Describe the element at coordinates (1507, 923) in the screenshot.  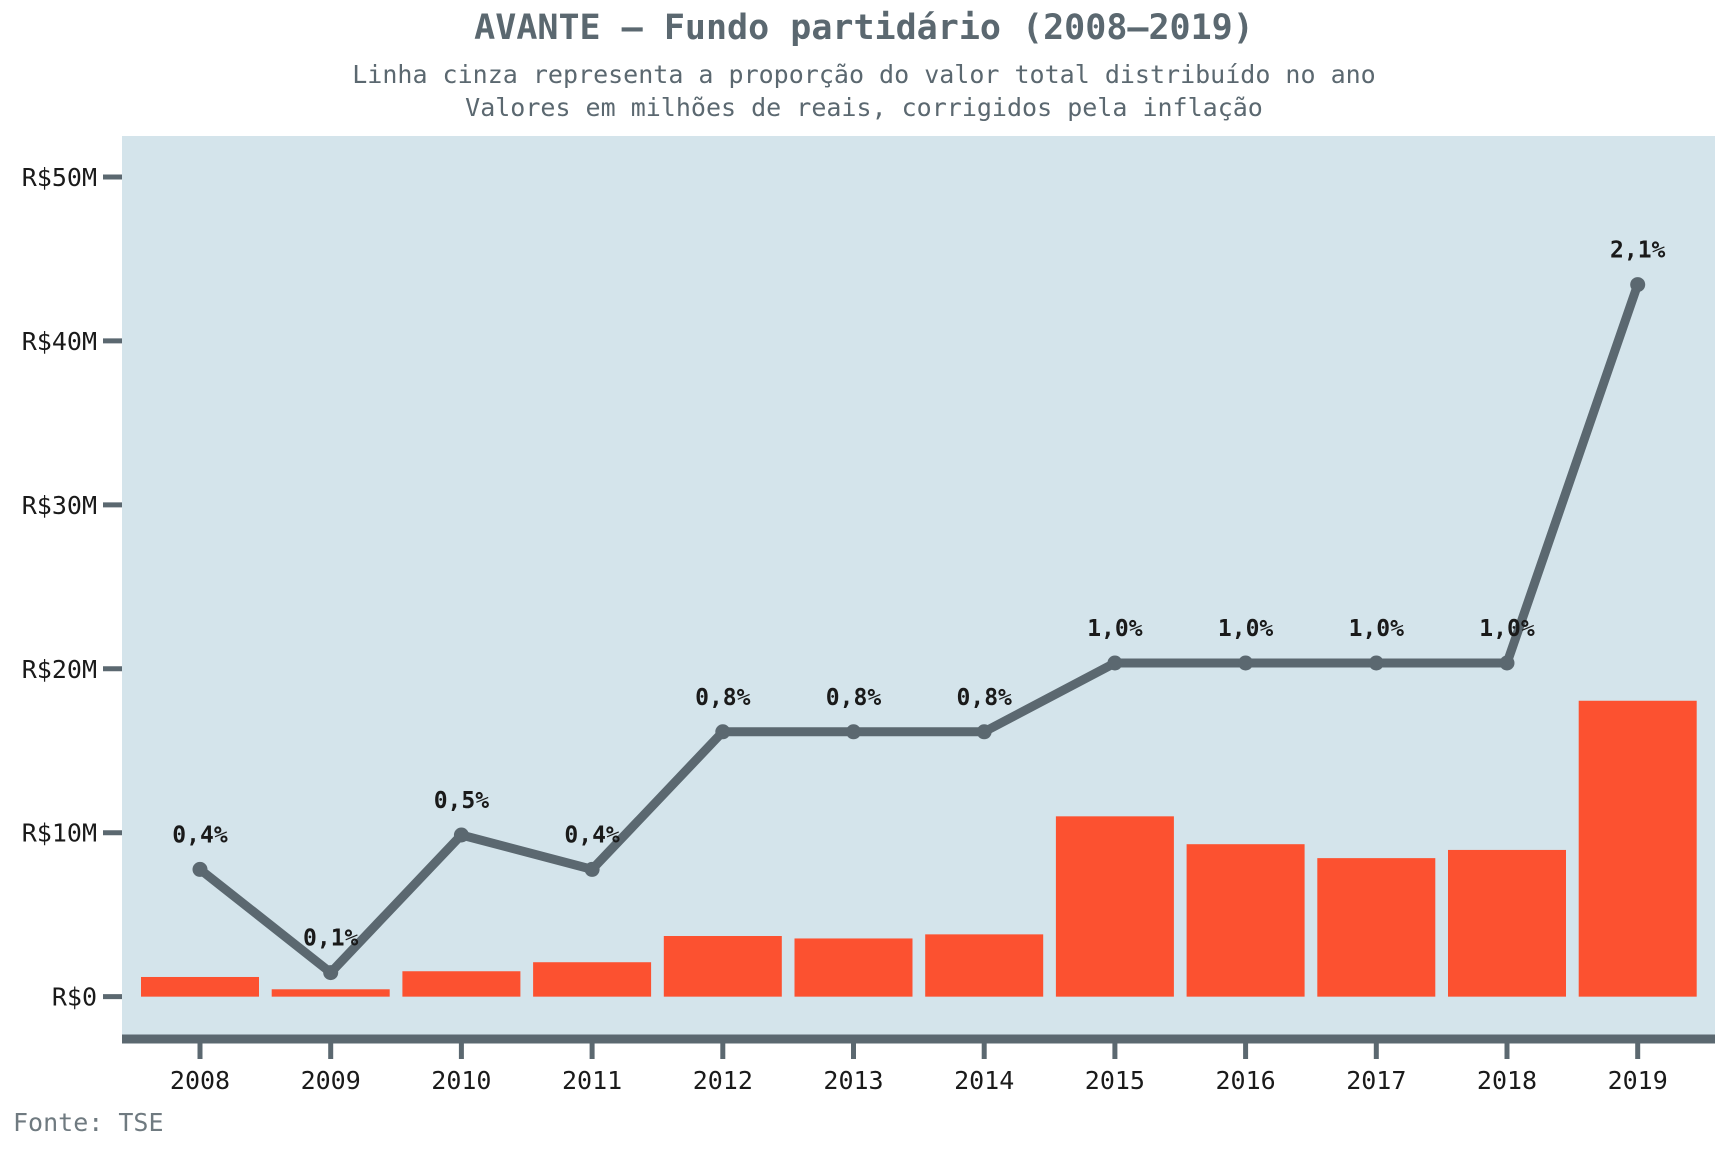
I see `bar-2018` at that location.